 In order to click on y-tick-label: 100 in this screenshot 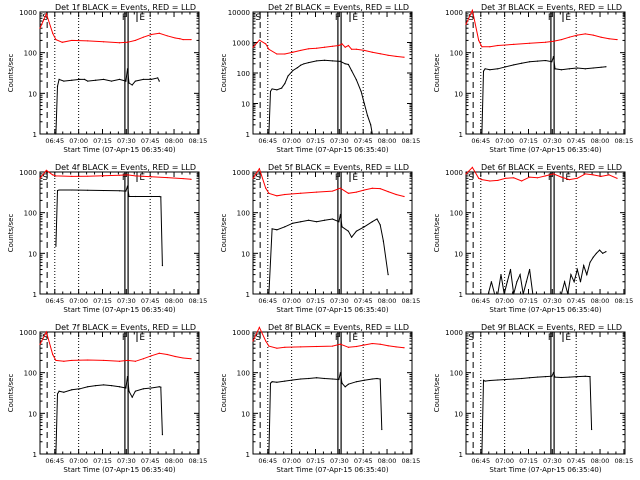, I will do `click(243, 74)`.